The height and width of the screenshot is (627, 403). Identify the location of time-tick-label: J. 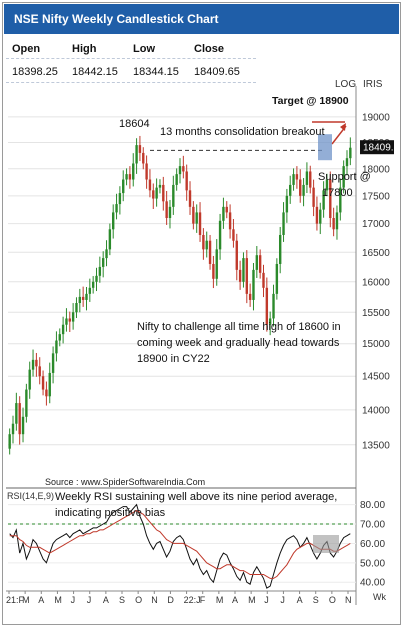
(282, 600).